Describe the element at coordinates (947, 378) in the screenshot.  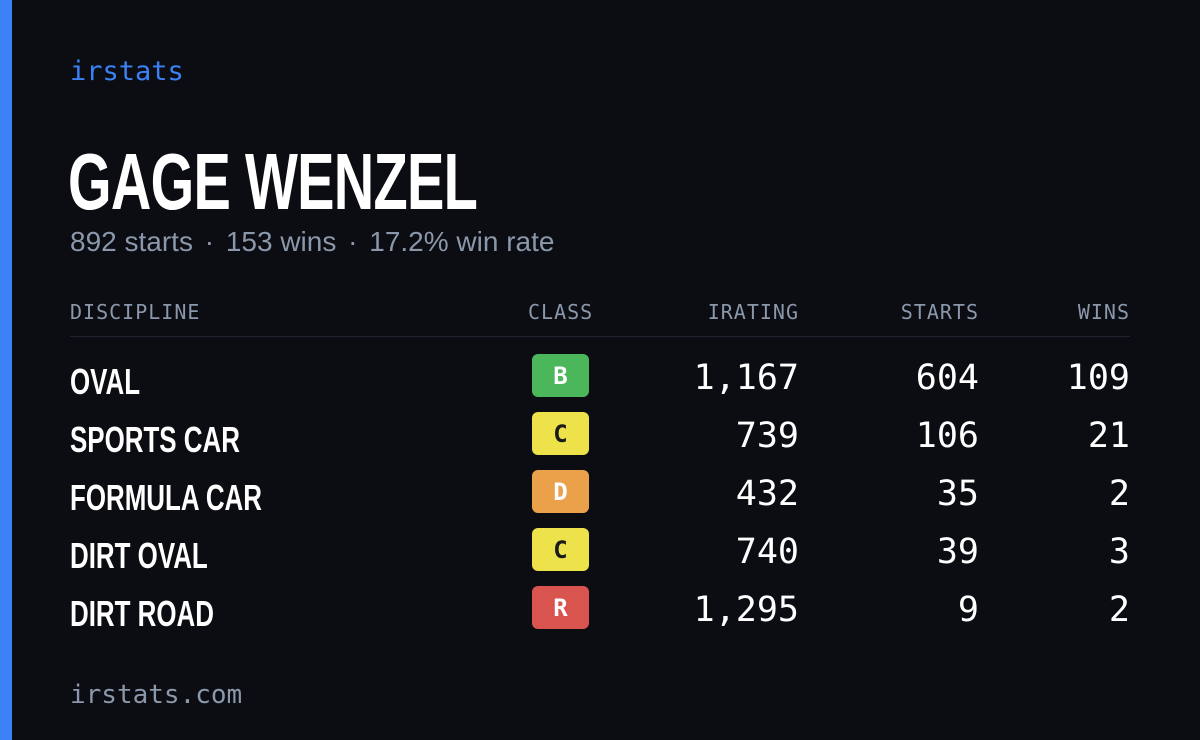
I see `starts-value: 604` at that location.